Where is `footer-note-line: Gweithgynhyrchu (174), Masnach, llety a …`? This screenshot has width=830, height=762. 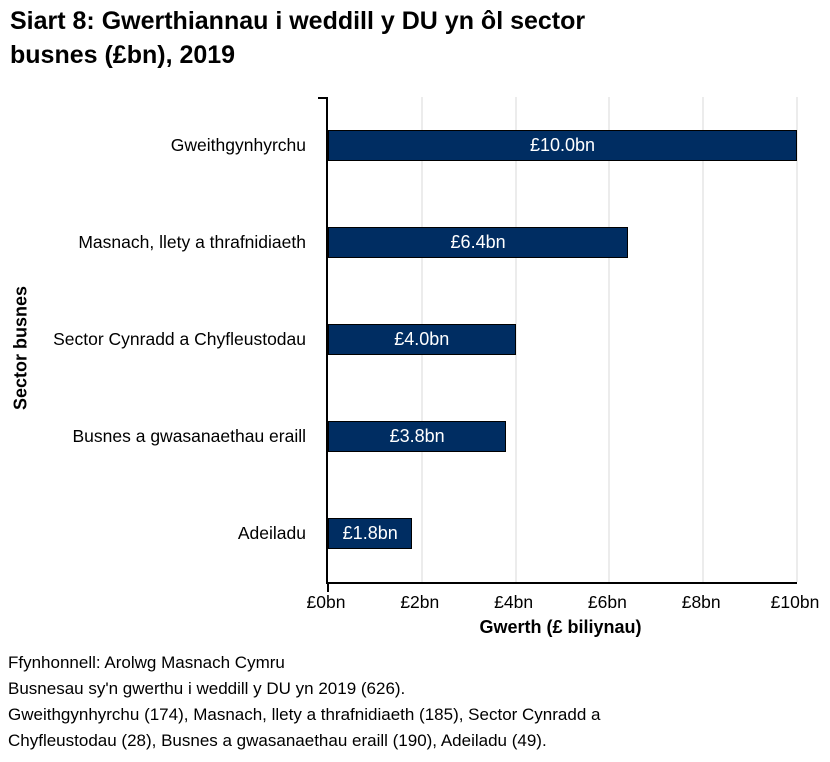 footer-note-line: Gweithgynhyrchu (174), Masnach, llety a … is located at coordinates (304, 714).